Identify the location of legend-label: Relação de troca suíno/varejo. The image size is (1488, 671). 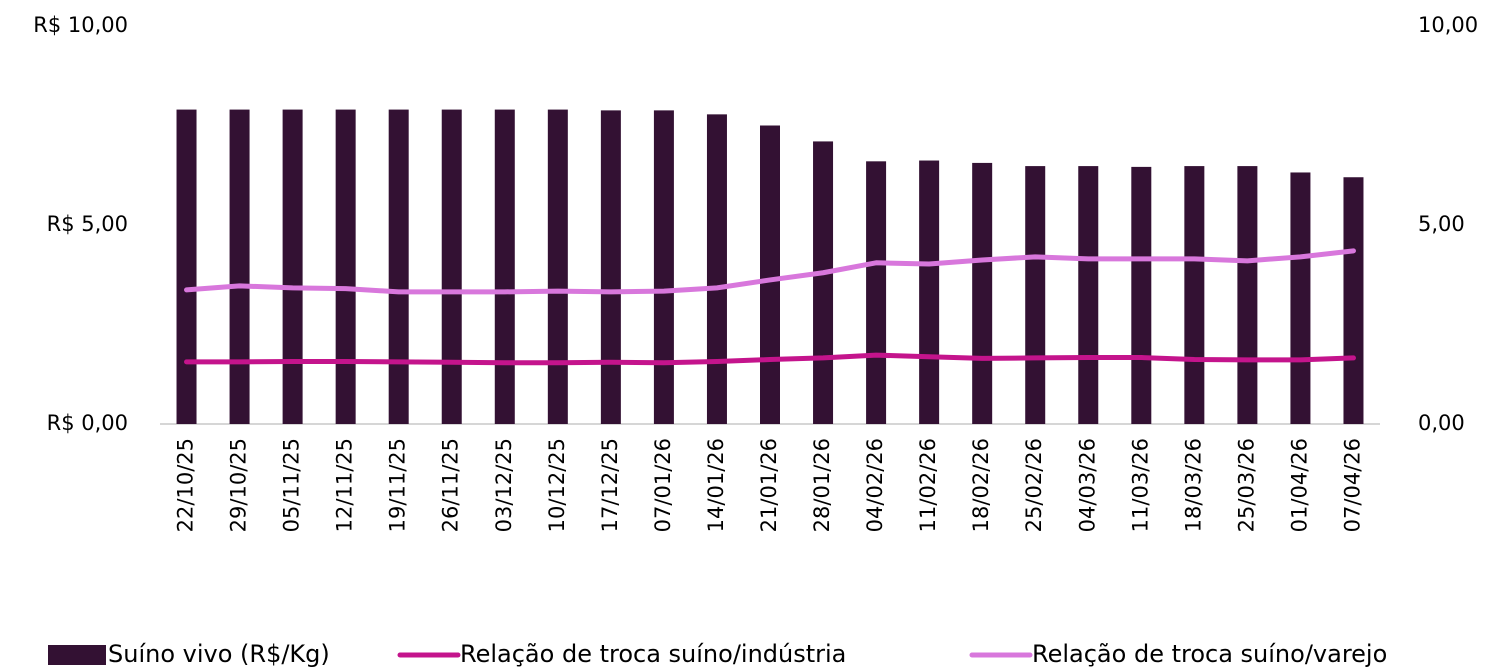
(1209, 654).